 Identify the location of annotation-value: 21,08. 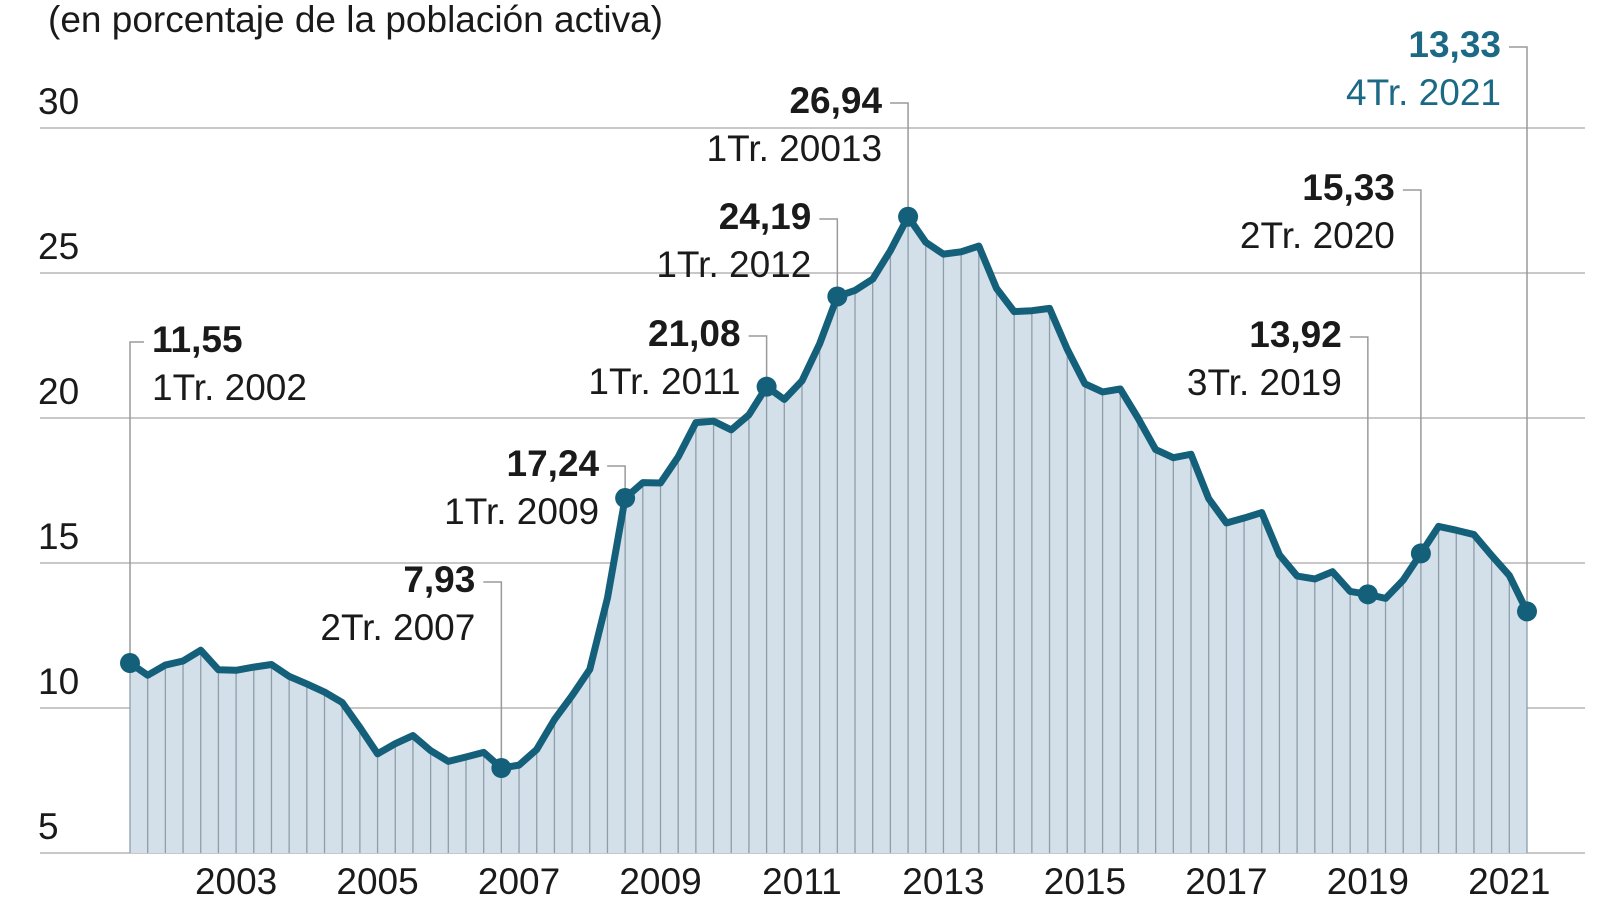
(694, 333).